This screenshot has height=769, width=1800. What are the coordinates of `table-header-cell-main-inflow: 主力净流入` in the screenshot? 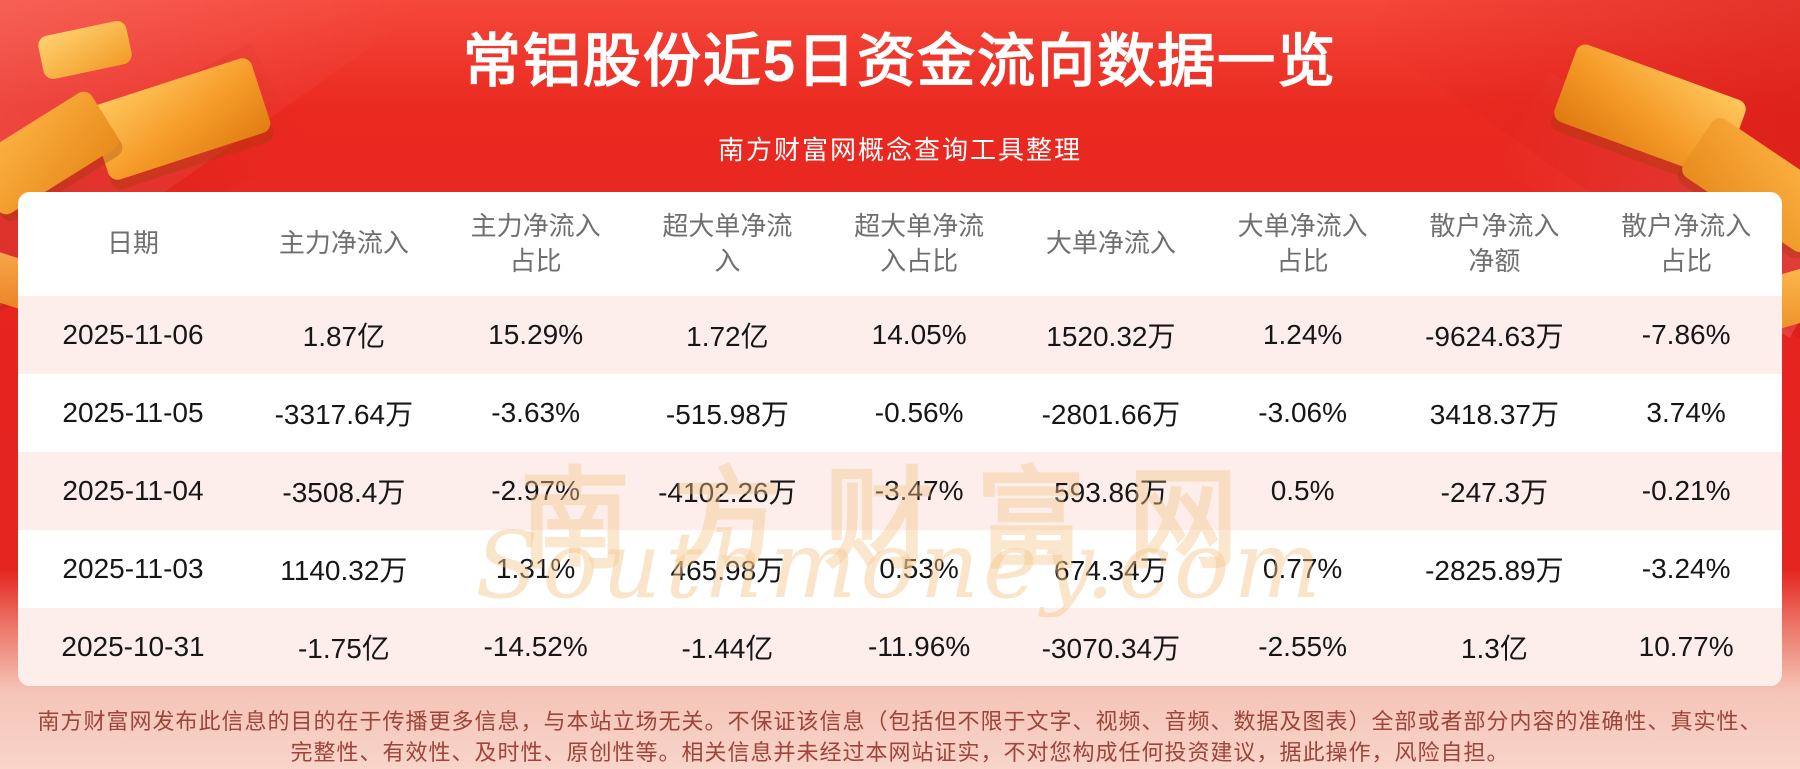 It's located at (344, 243).